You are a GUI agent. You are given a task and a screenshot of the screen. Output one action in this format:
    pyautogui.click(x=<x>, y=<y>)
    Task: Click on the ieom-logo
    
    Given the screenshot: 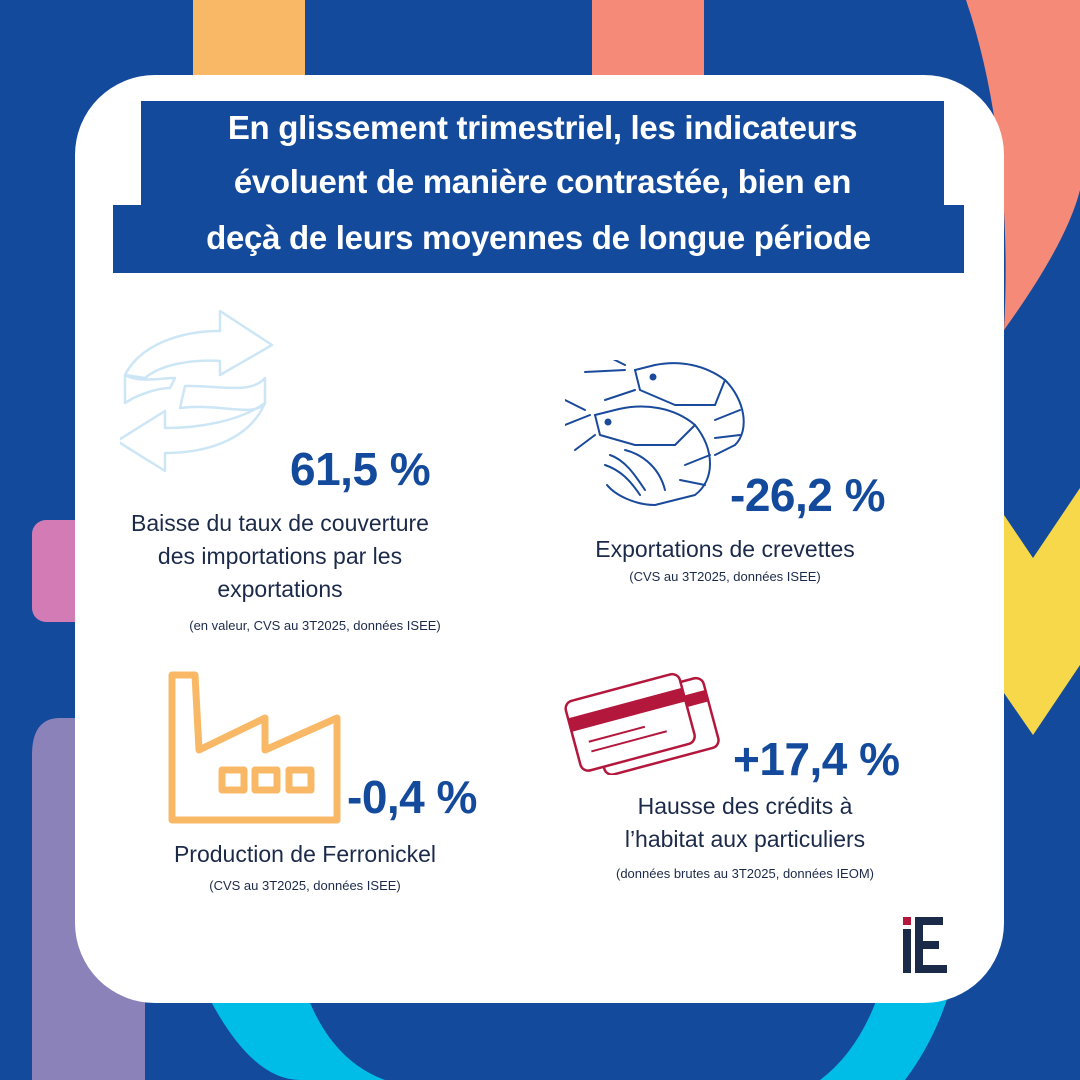 What is the action you would take?
    pyautogui.click(x=925, y=945)
    